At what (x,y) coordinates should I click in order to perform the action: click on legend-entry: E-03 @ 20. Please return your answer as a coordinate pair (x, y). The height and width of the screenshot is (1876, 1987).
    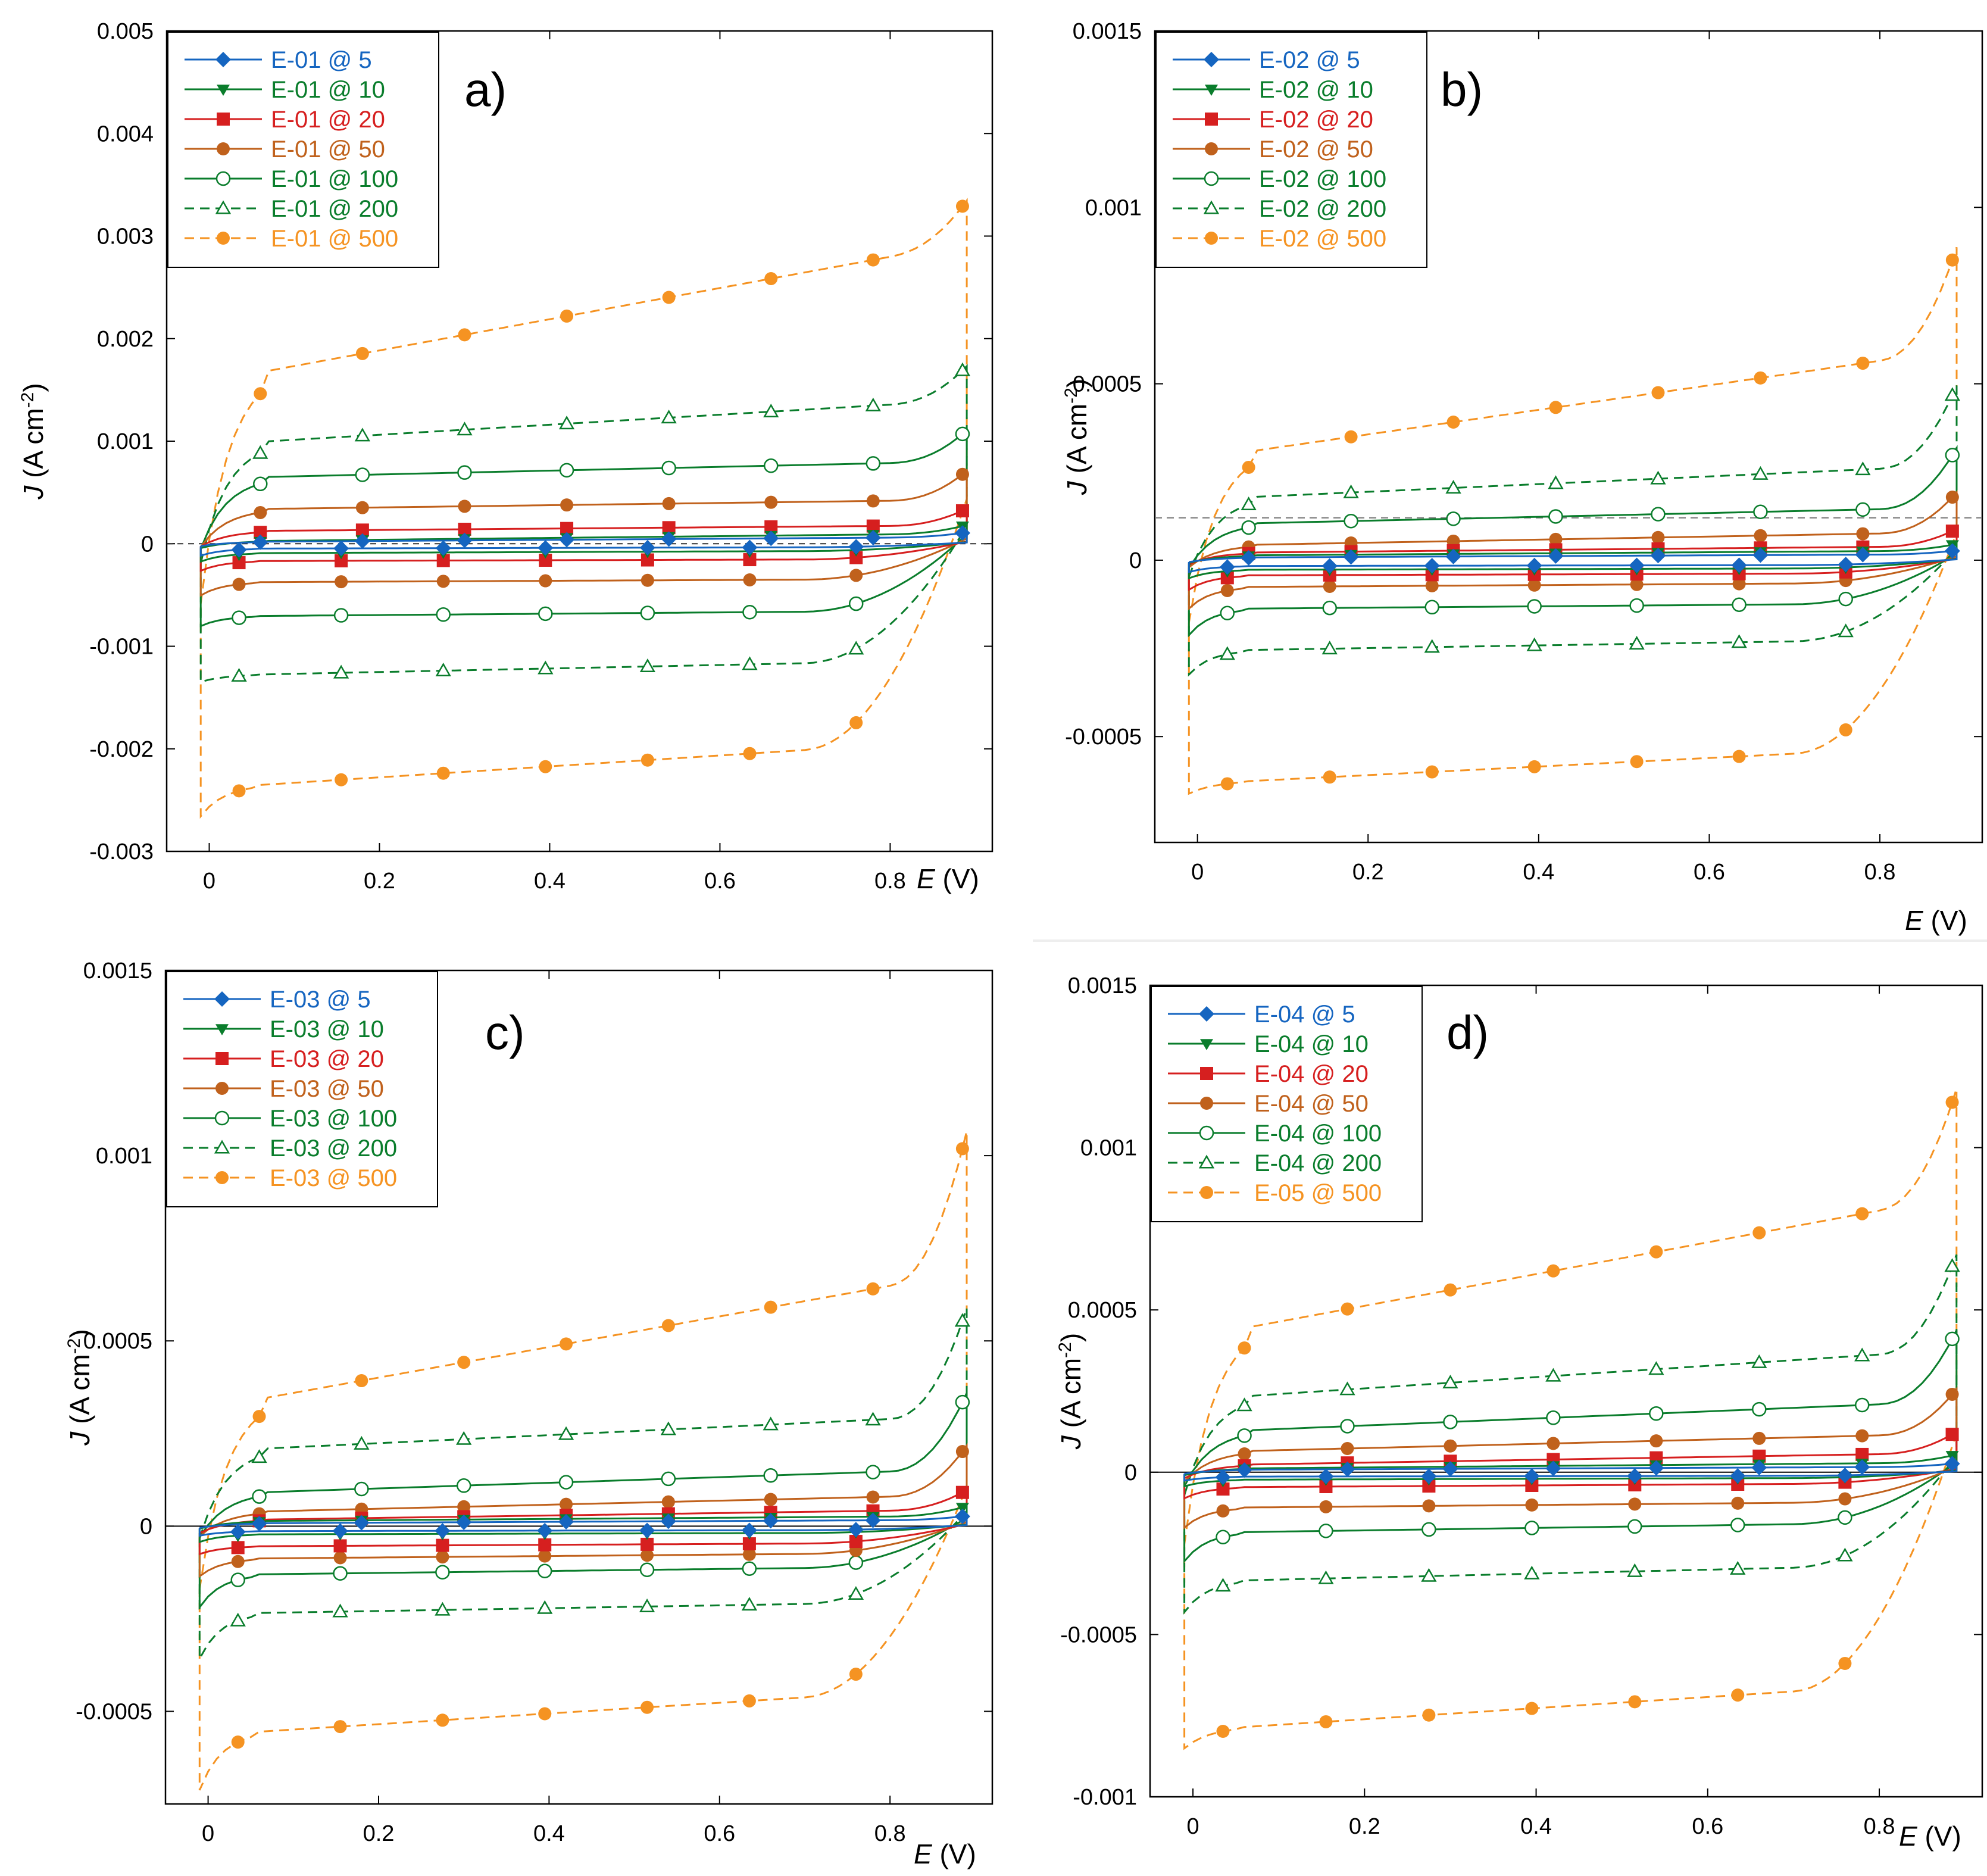
    Looking at the image, I should click on (327, 1059).